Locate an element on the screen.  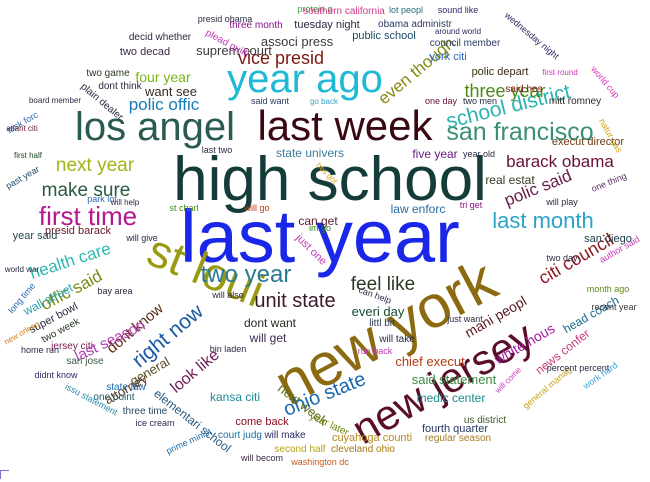
word-home-run: home run is located at coordinates (40, 350).